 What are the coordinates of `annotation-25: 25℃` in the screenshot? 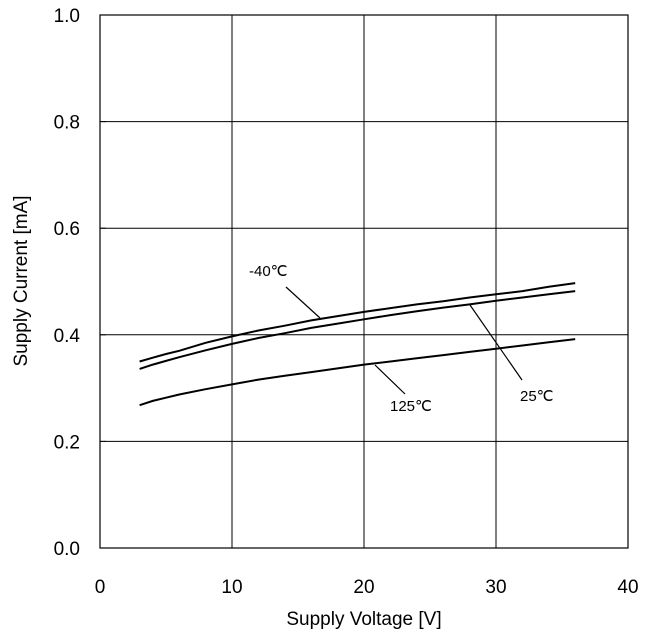 It's located at (537, 396).